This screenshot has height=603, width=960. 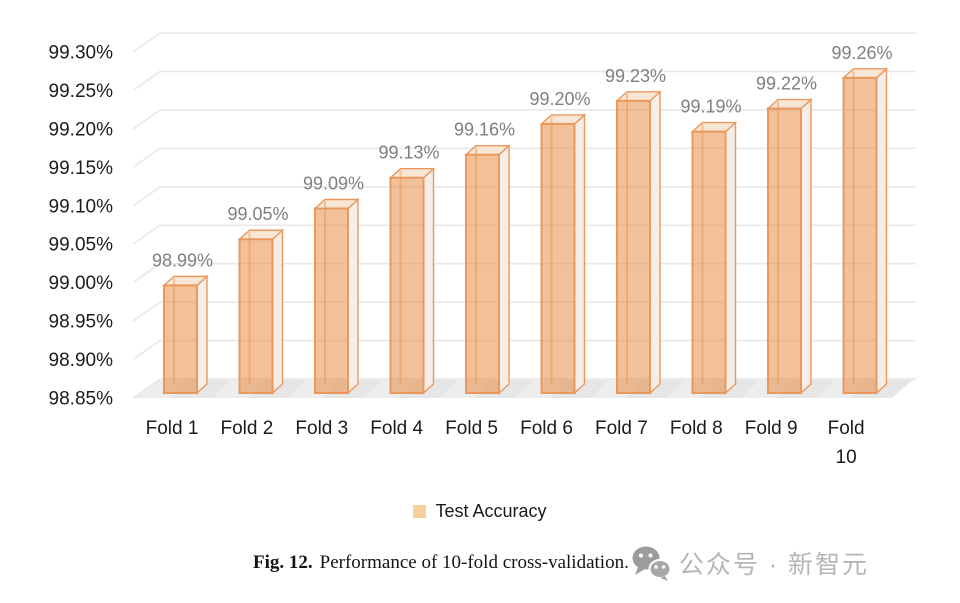 I want to click on y-axis-tick-label: 99.25%, so click(x=81, y=91).